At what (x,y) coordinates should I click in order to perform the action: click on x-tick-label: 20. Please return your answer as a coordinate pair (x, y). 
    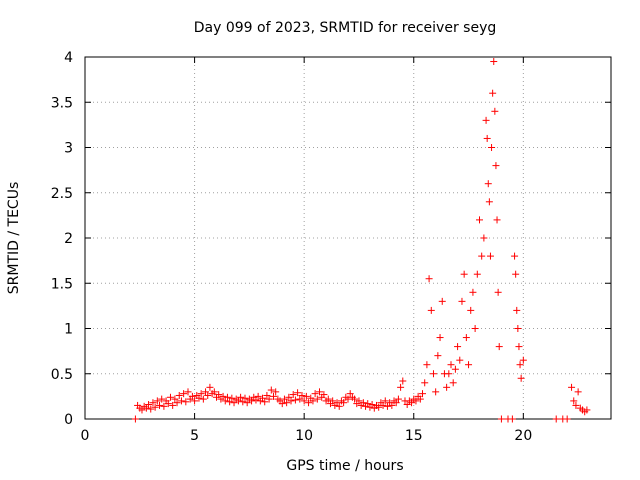
    Looking at the image, I should click on (523, 436).